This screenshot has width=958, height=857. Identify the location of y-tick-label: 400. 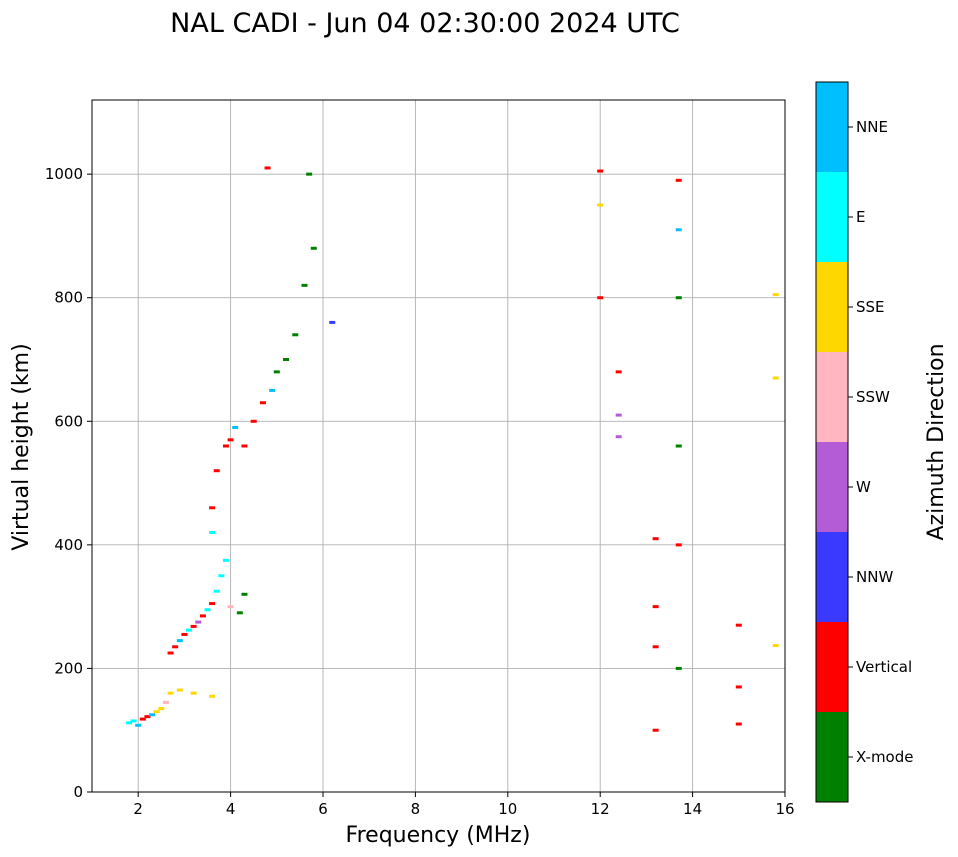
(68, 545).